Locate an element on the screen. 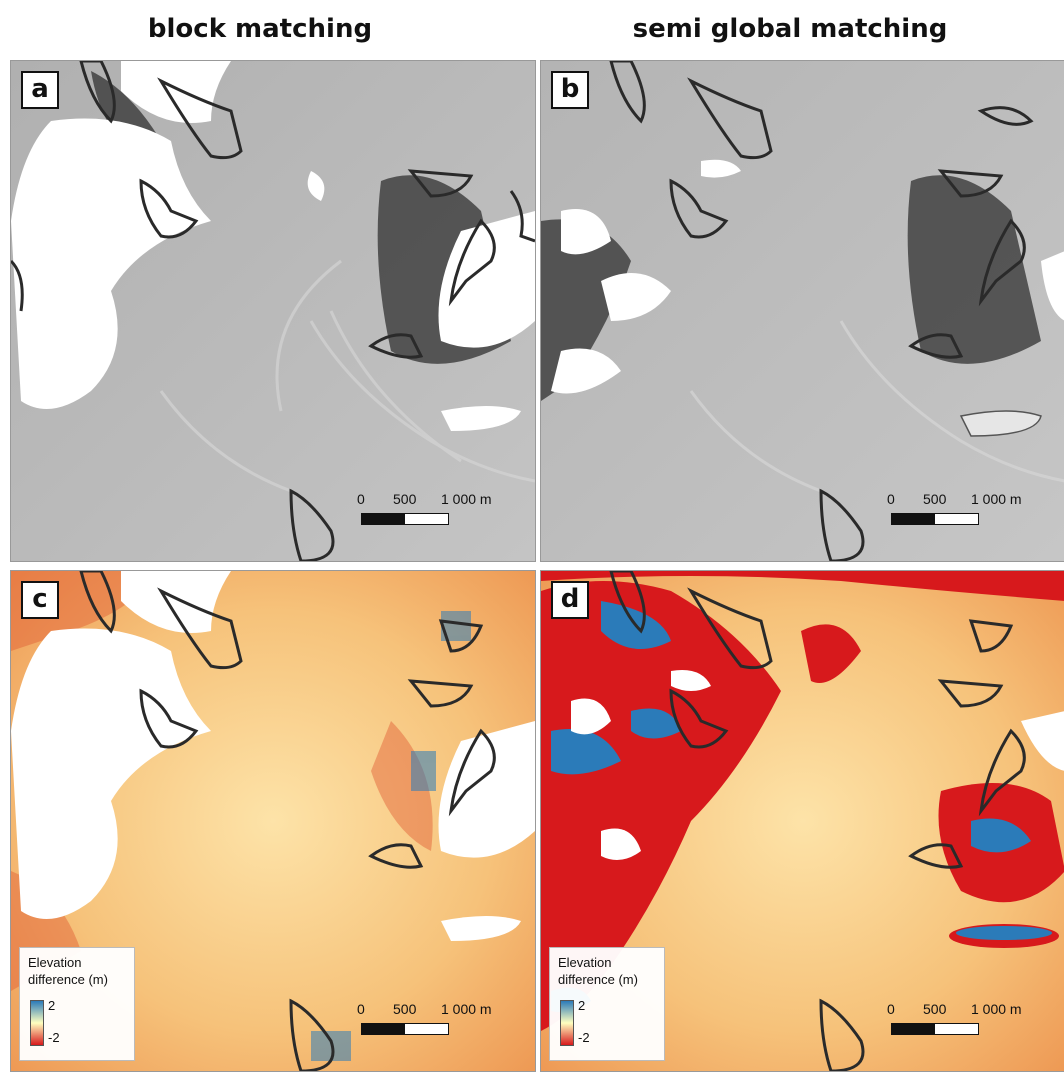 The image size is (1064, 1072). panel-label: a is located at coordinates (40, 90).